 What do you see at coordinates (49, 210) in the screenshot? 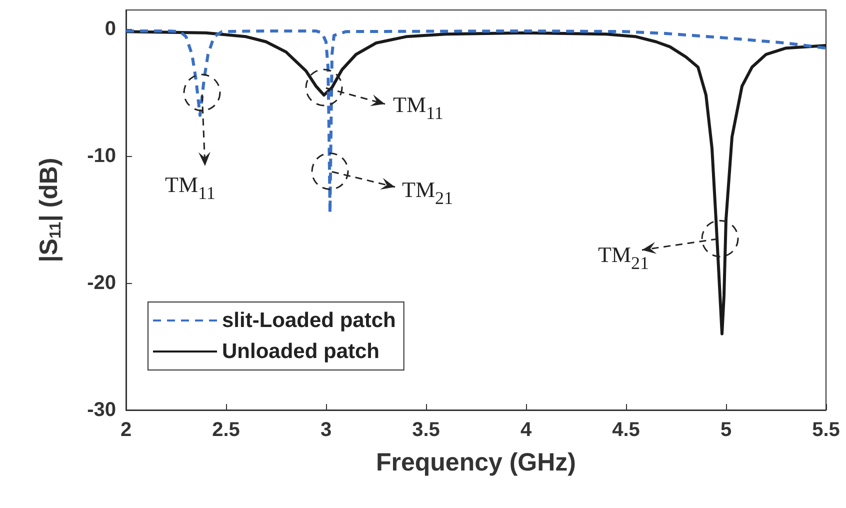
I see `y-axis-title: |S11| (dB)` at bounding box center [49, 210].